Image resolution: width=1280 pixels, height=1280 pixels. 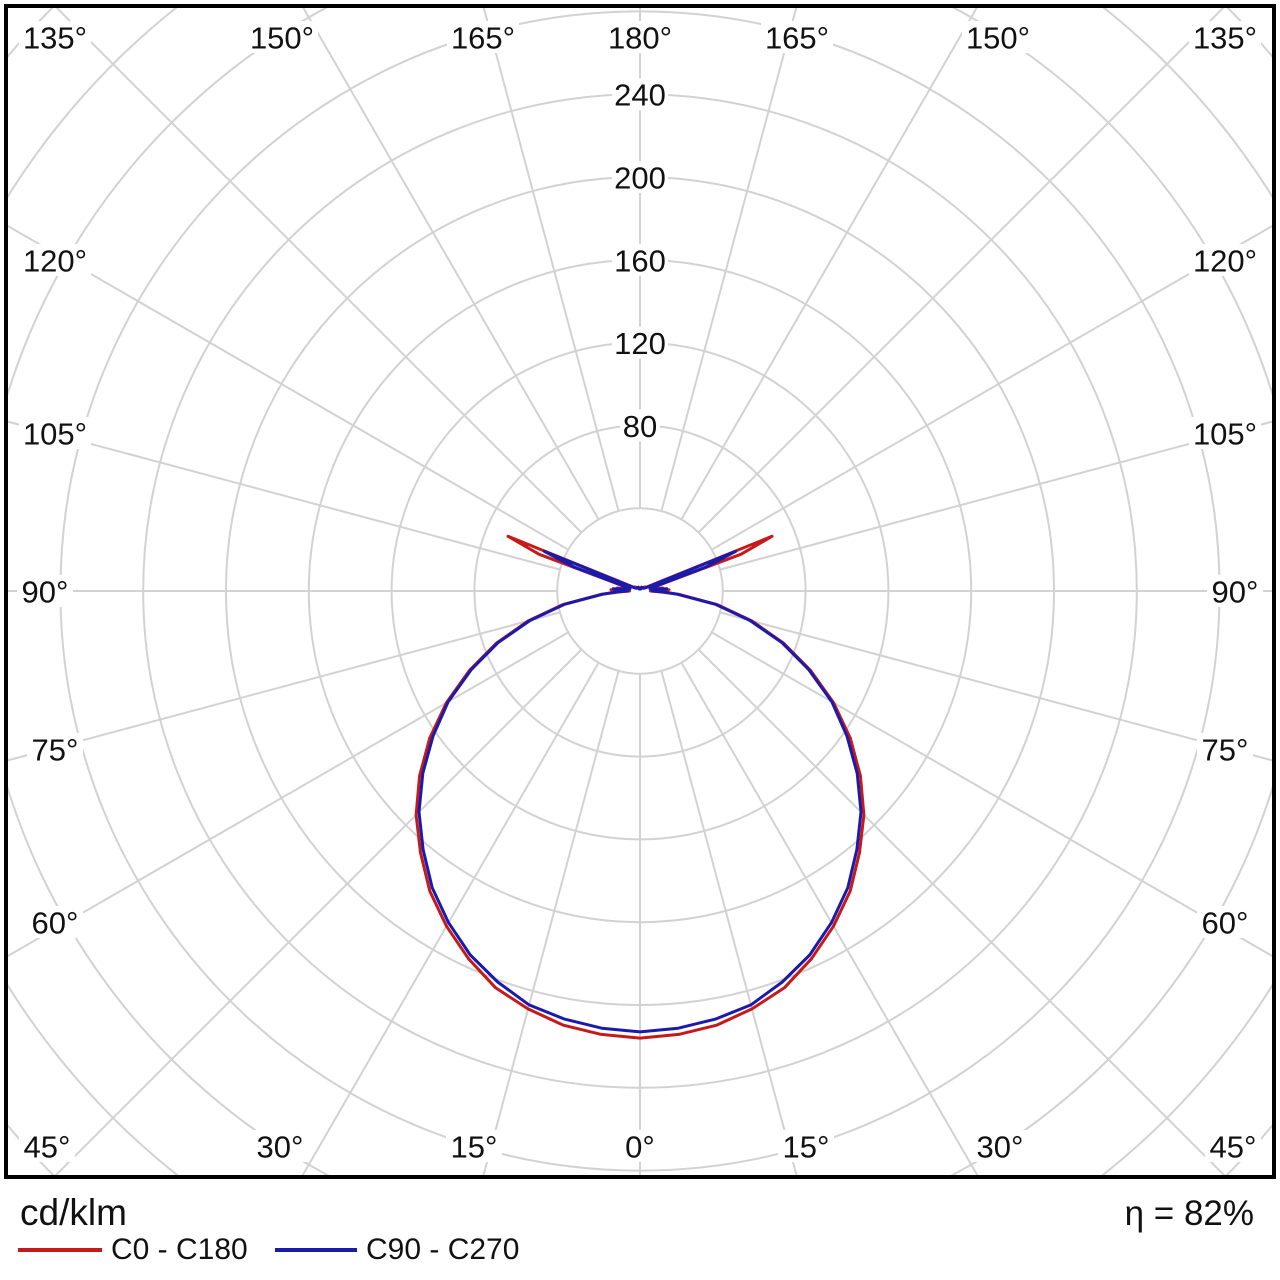 What do you see at coordinates (640, 791) in the screenshot?
I see `series-line-c90-c270` at bounding box center [640, 791].